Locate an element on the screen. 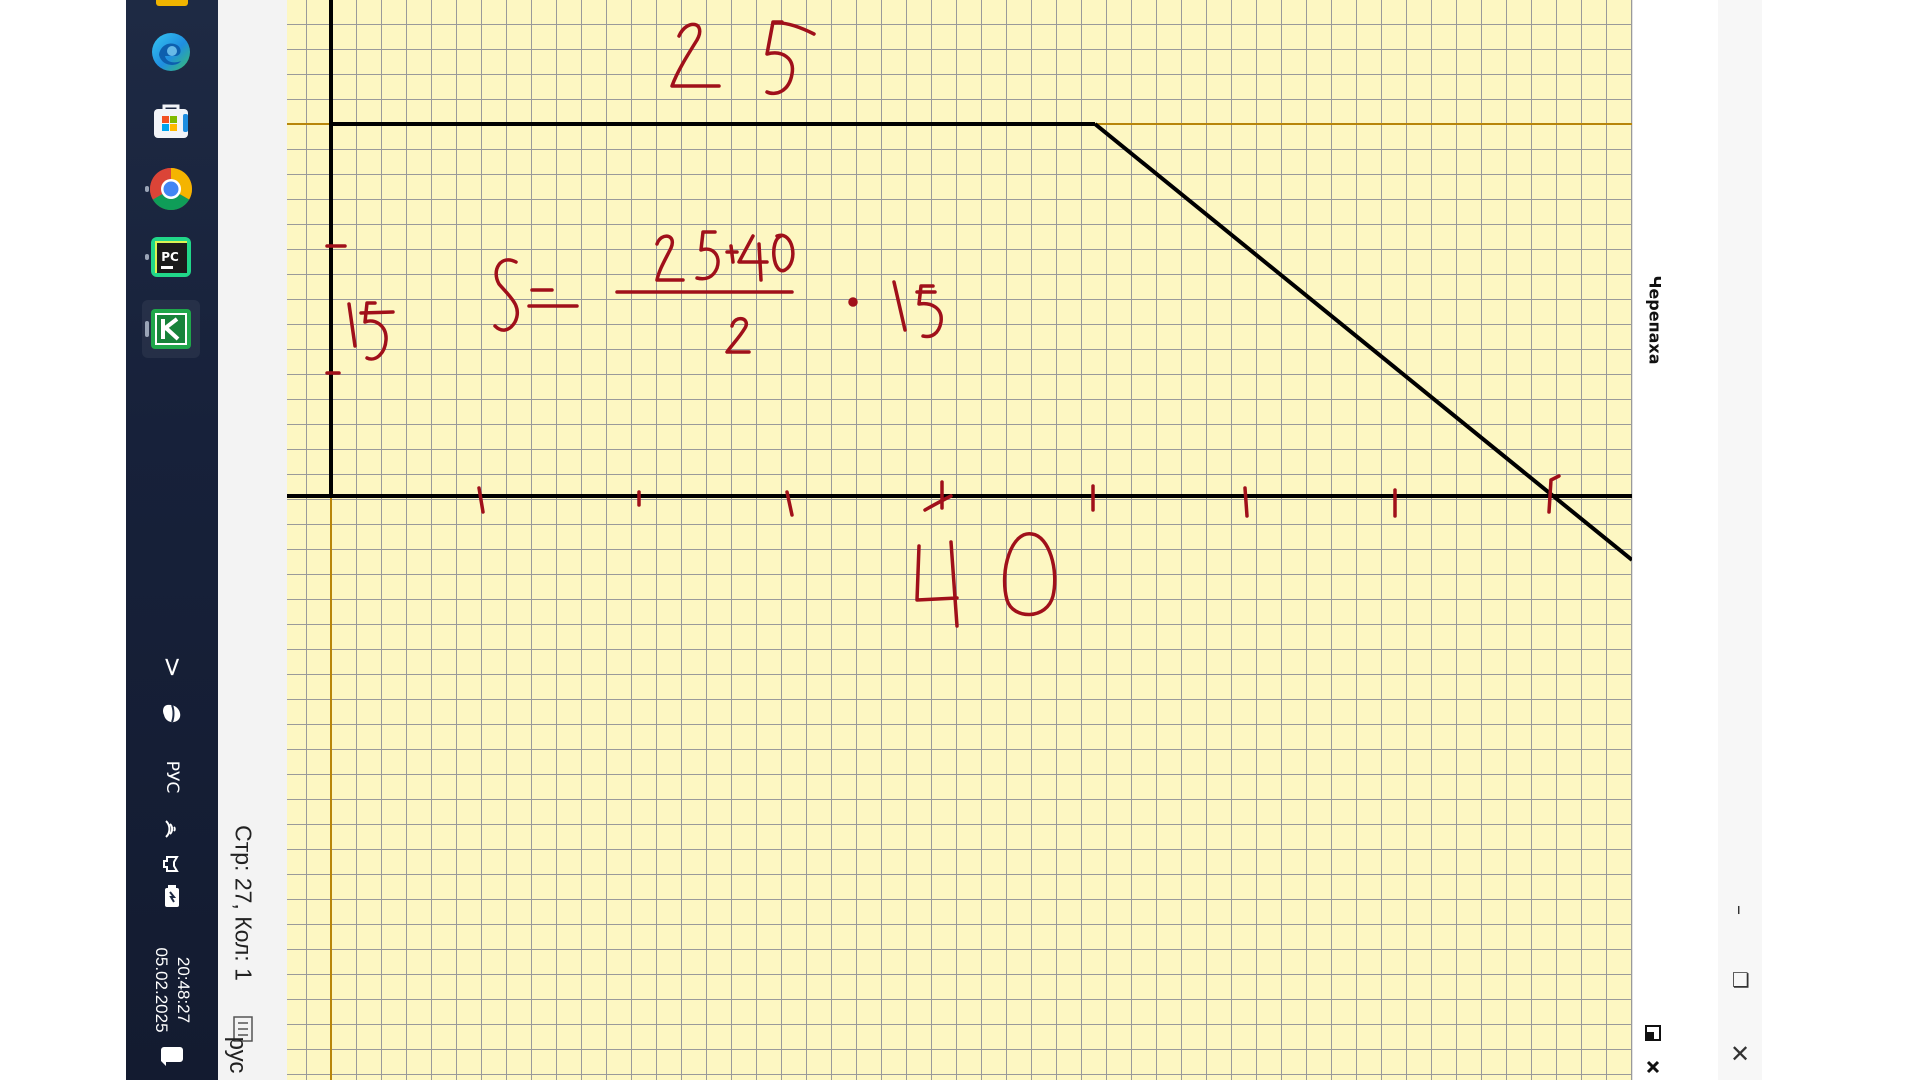  window-controls: – ❐ ✕ is located at coordinates (1740, 540).